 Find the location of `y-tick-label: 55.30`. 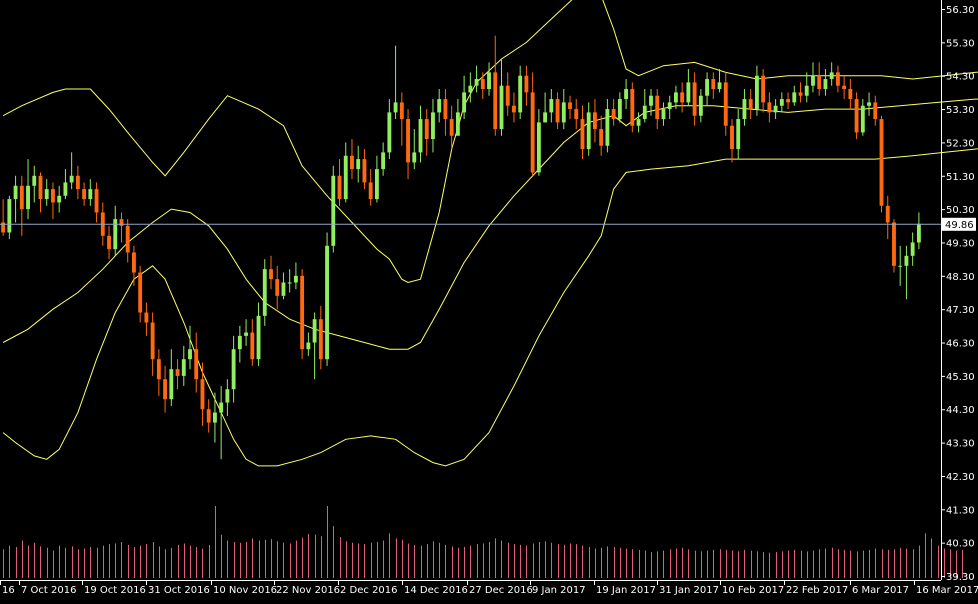

y-tick-label: 55.30 is located at coordinates (960, 43).